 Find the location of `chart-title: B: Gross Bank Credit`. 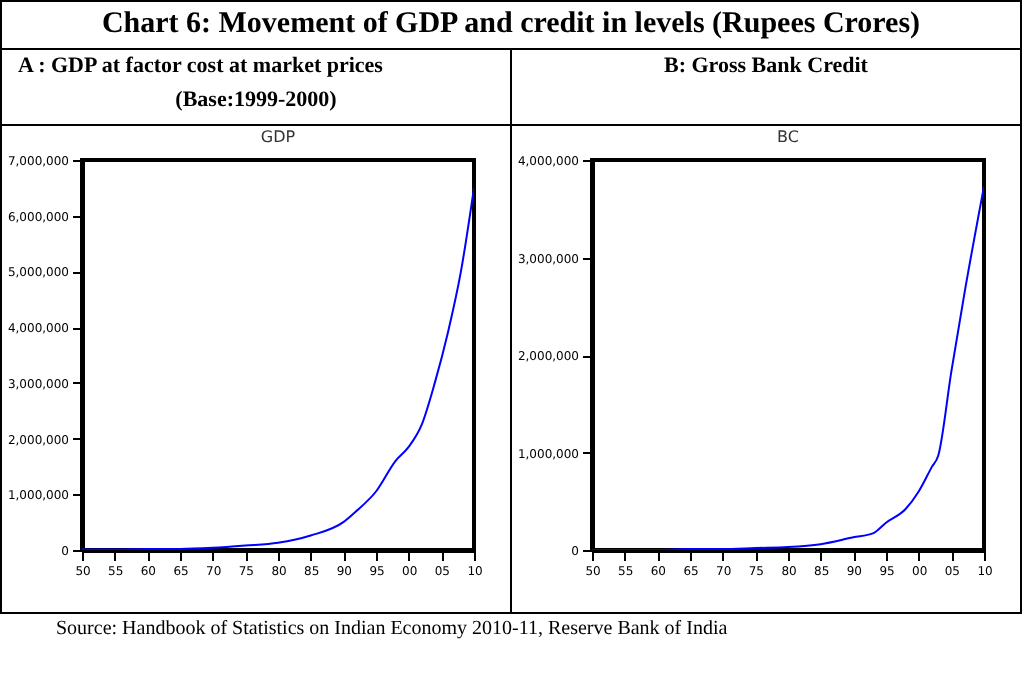

chart-title: B: Gross Bank Credit is located at coordinates (766, 66).